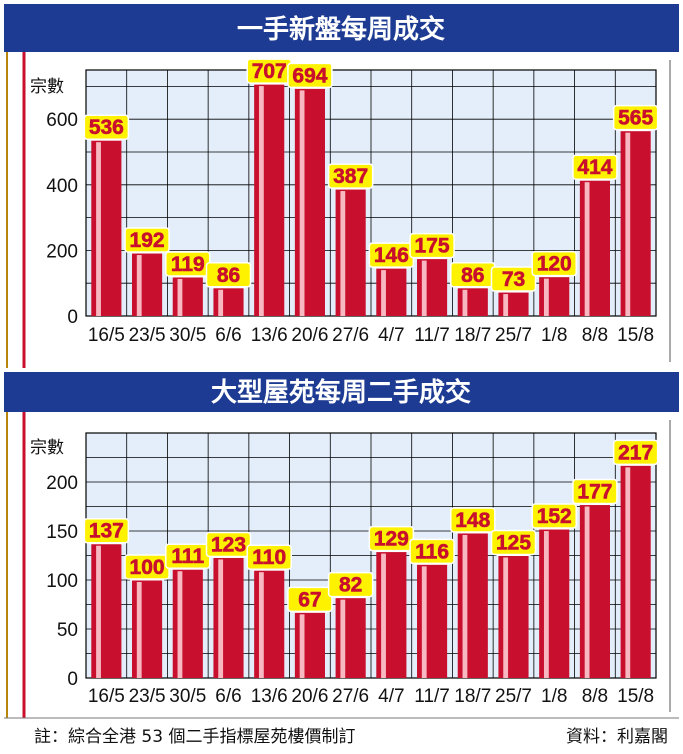 The image size is (683, 754). What do you see at coordinates (309, 75) in the screenshot?
I see `chart-1-data-label: 694` at bounding box center [309, 75].